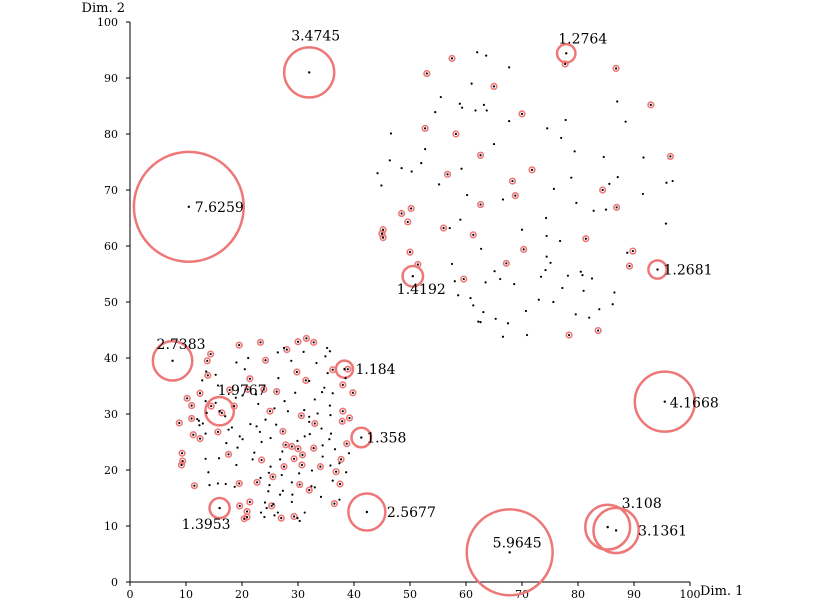  Describe the element at coordinates (688, 271) in the screenshot. I see `score-label: 1.2681` at that location.